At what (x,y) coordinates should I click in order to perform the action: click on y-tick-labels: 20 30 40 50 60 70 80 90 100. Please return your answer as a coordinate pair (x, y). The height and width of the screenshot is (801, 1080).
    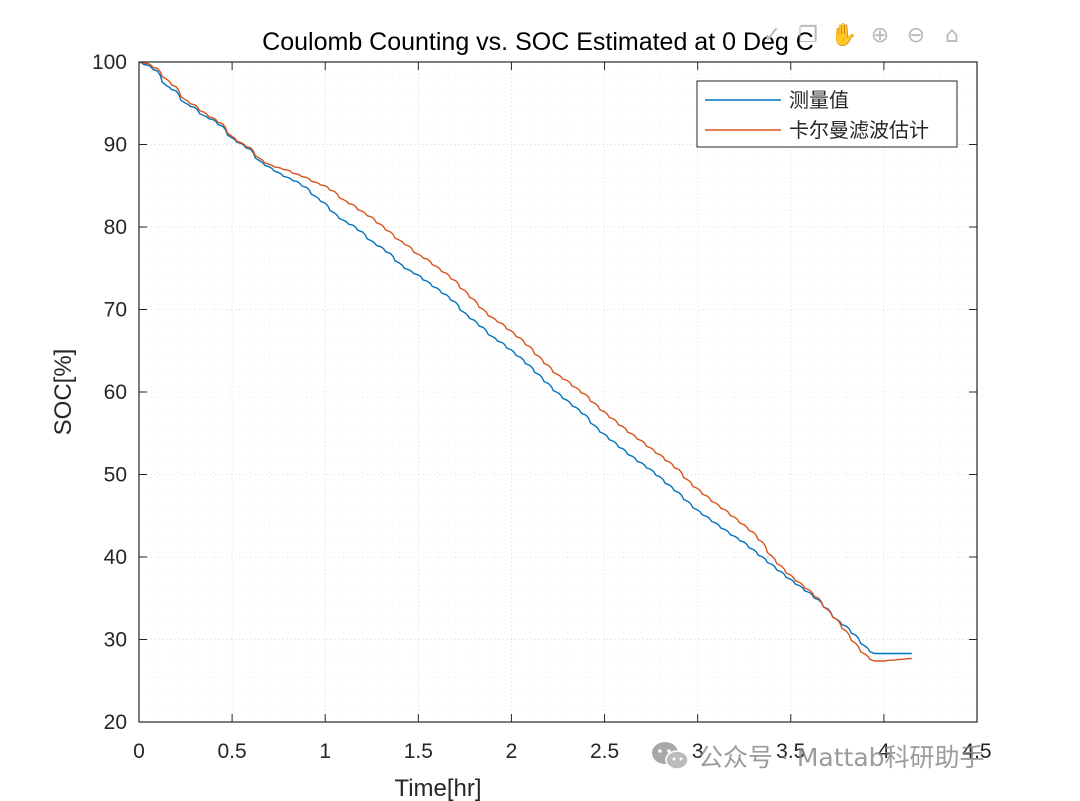
    Looking at the image, I should click on (109, 392).